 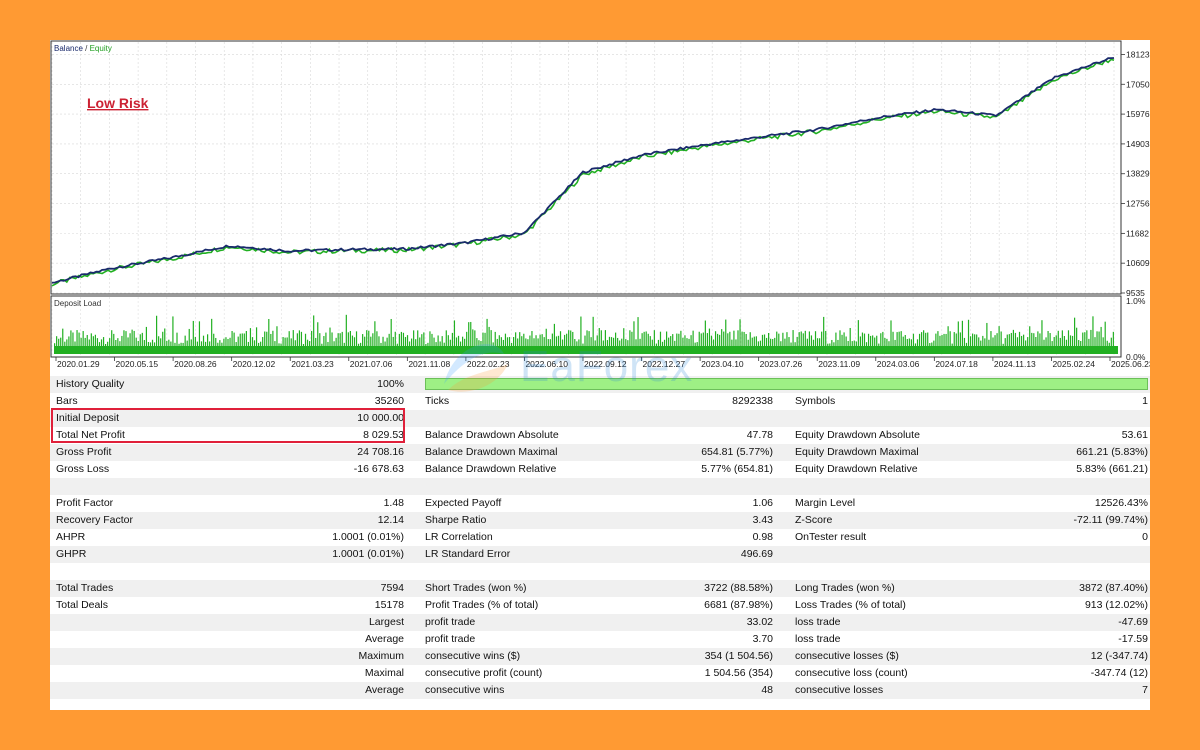 What do you see at coordinates (195, 364) in the screenshot?
I see `x-tick-label: 2020.08.26` at bounding box center [195, 364].